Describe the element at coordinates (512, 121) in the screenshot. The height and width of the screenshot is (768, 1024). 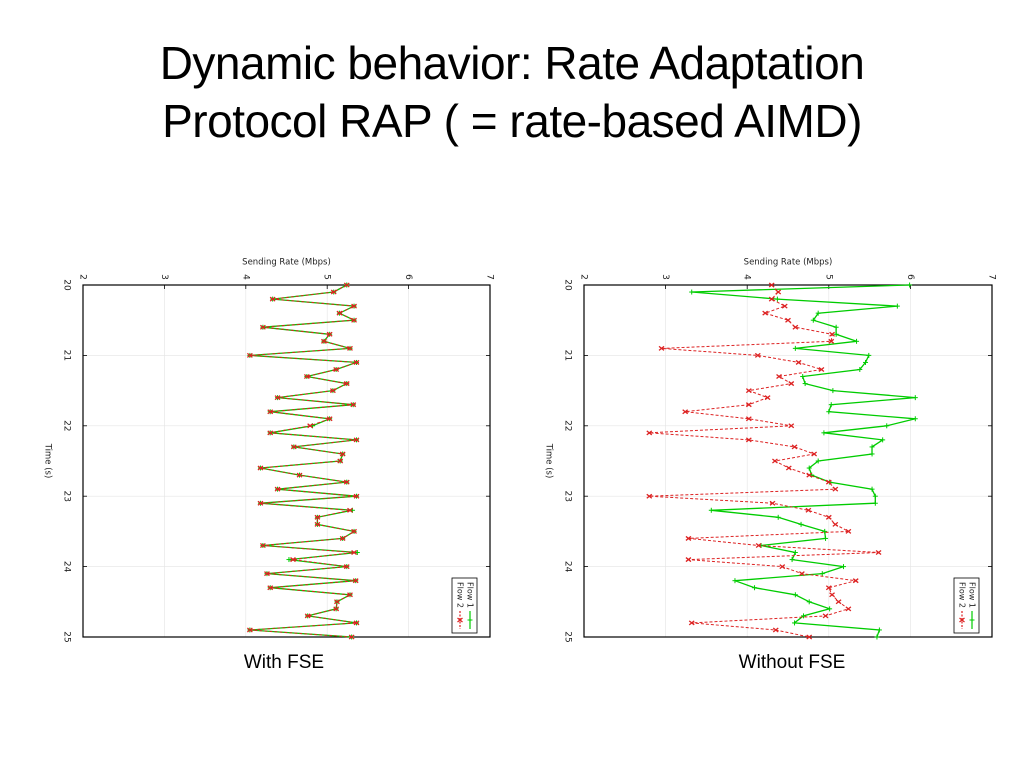
I see `title-line-2: Protocol RAP ( = rate-based AIMD)` at that location.